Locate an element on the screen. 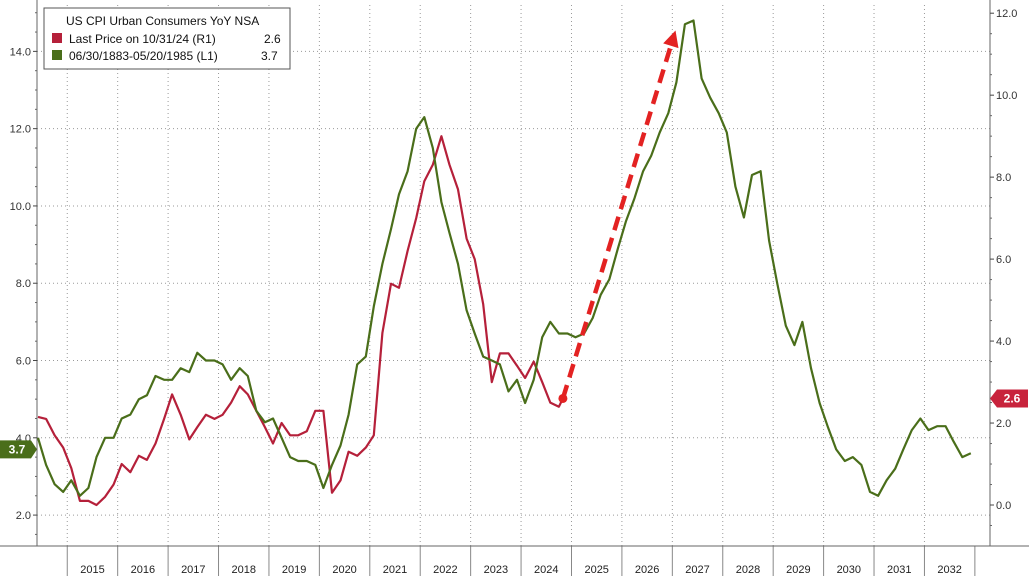 This screenshot has width=1029, height=576. last-value-tag-l1-text: 3.7 is located at coordinates (17, 449).